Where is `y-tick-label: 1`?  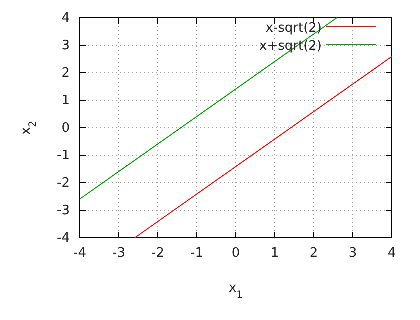
y-tick-label: 1 is located at coordinates (66, 101).